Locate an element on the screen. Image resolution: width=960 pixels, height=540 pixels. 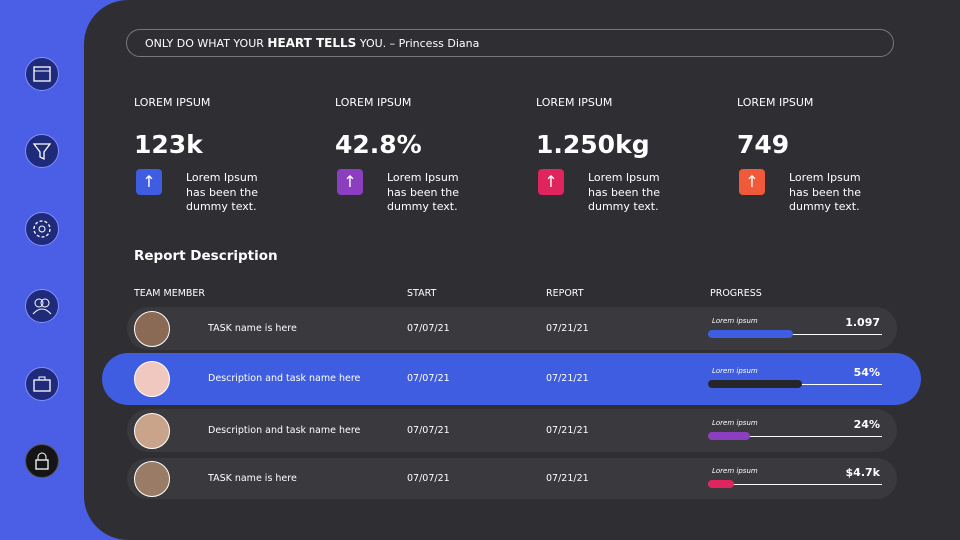
settings-icon is located at coordinates (42, 229).